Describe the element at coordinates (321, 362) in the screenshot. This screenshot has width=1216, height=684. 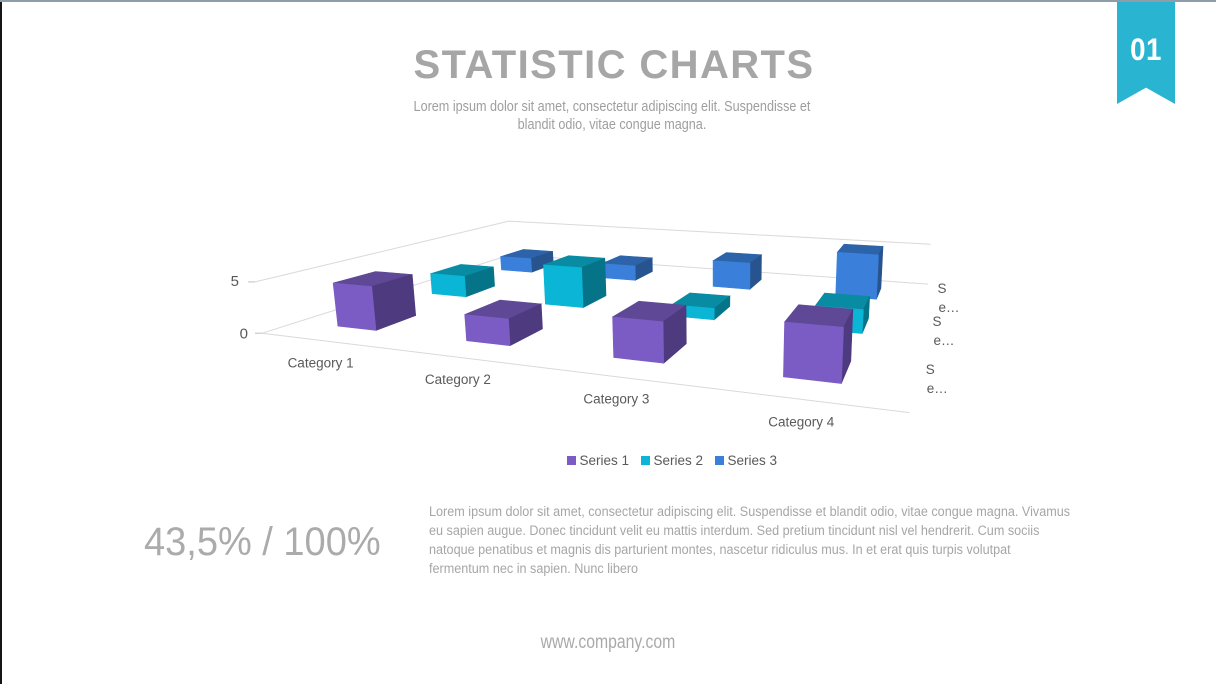
I see `svg-text: Category 1` at that location.